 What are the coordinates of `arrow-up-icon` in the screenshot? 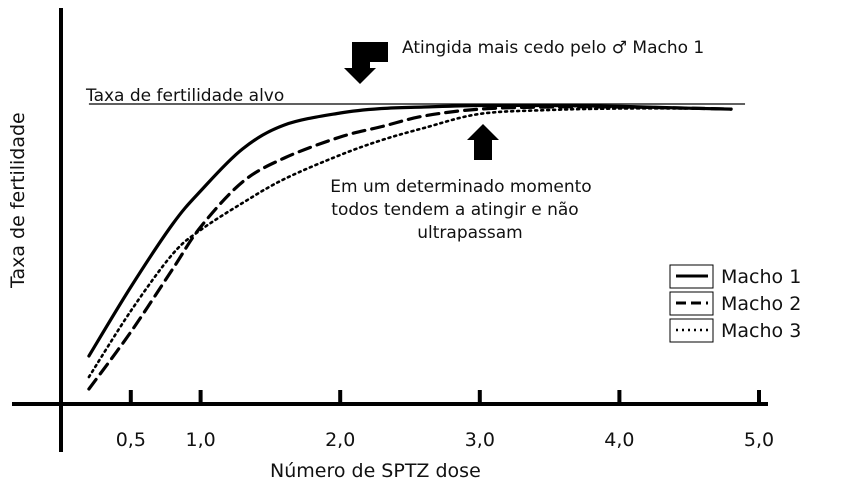 It's located at (483, 142).